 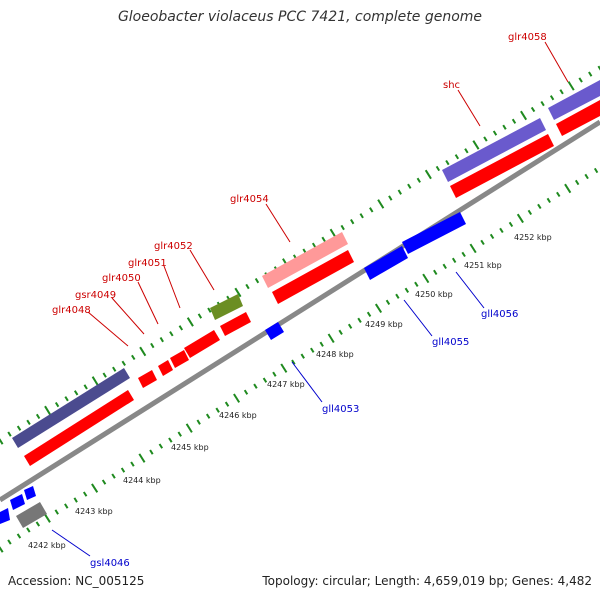 I want to click on leader-gsl4046, so click(x=71, y=543).